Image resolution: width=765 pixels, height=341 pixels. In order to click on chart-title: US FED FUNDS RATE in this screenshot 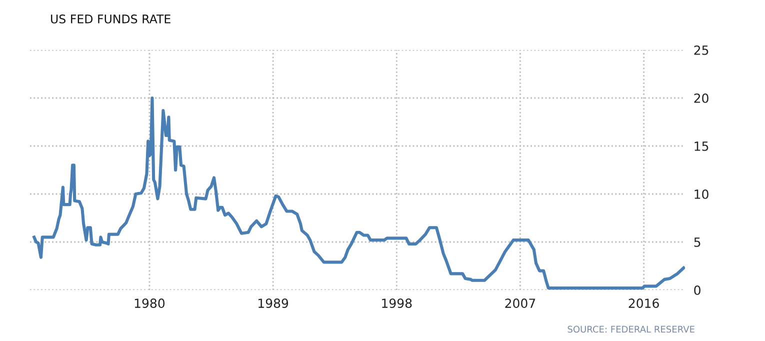, I will do `click(110, 19)`.